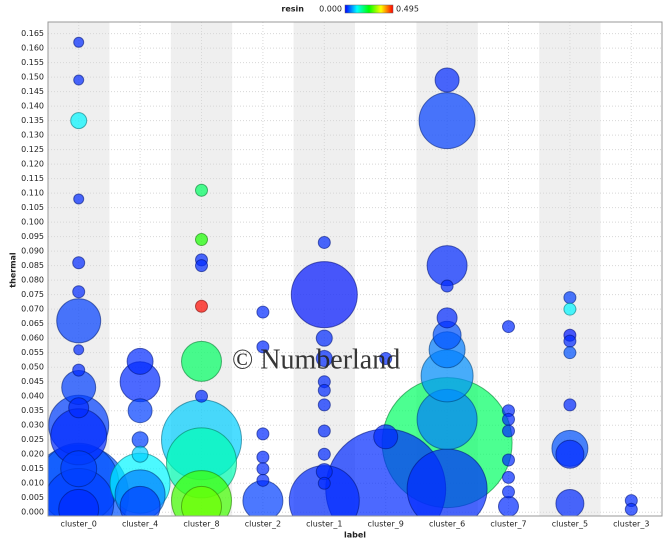 This screenshot has width=672, height=547. What do you see at coordinates (32, 106) in the screenshot?
I see `y-tick-label: 0.140` at bounding box center [32, 106].